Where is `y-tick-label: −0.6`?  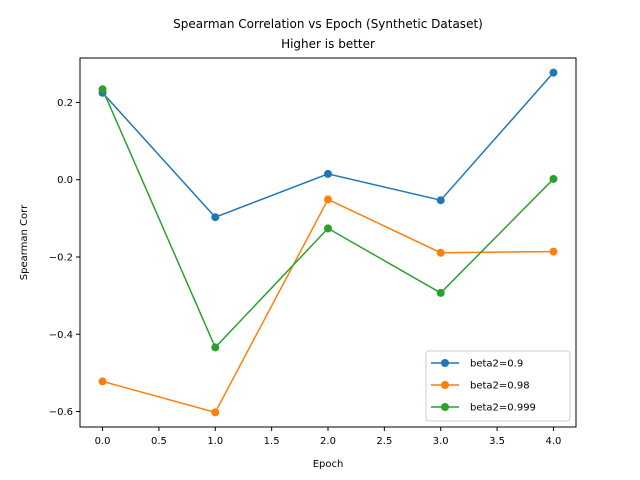 y-tick-label: −0.6 is located at coordinates (61, 412).